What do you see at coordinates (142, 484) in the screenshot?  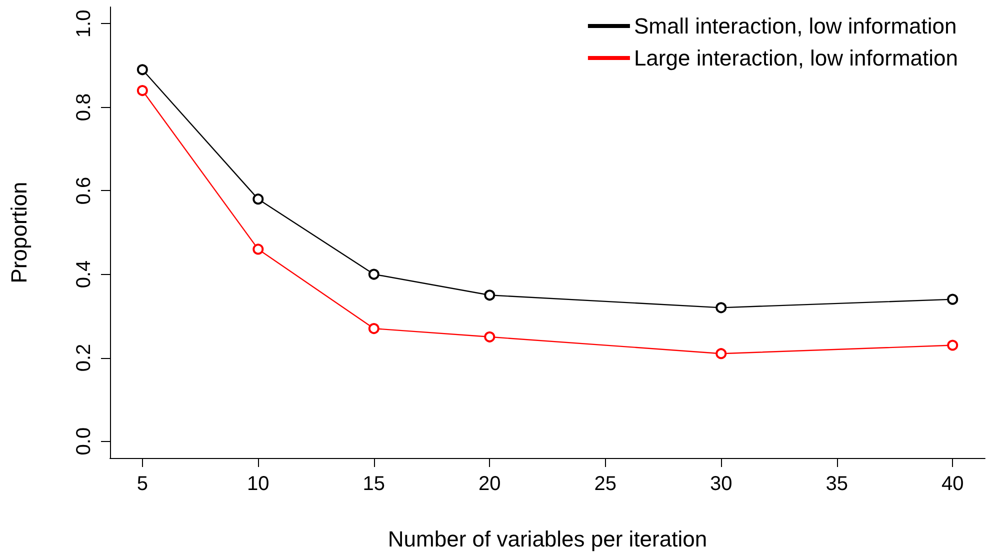 I see `x-tick-label: 5` at bounding box center [142, 484].